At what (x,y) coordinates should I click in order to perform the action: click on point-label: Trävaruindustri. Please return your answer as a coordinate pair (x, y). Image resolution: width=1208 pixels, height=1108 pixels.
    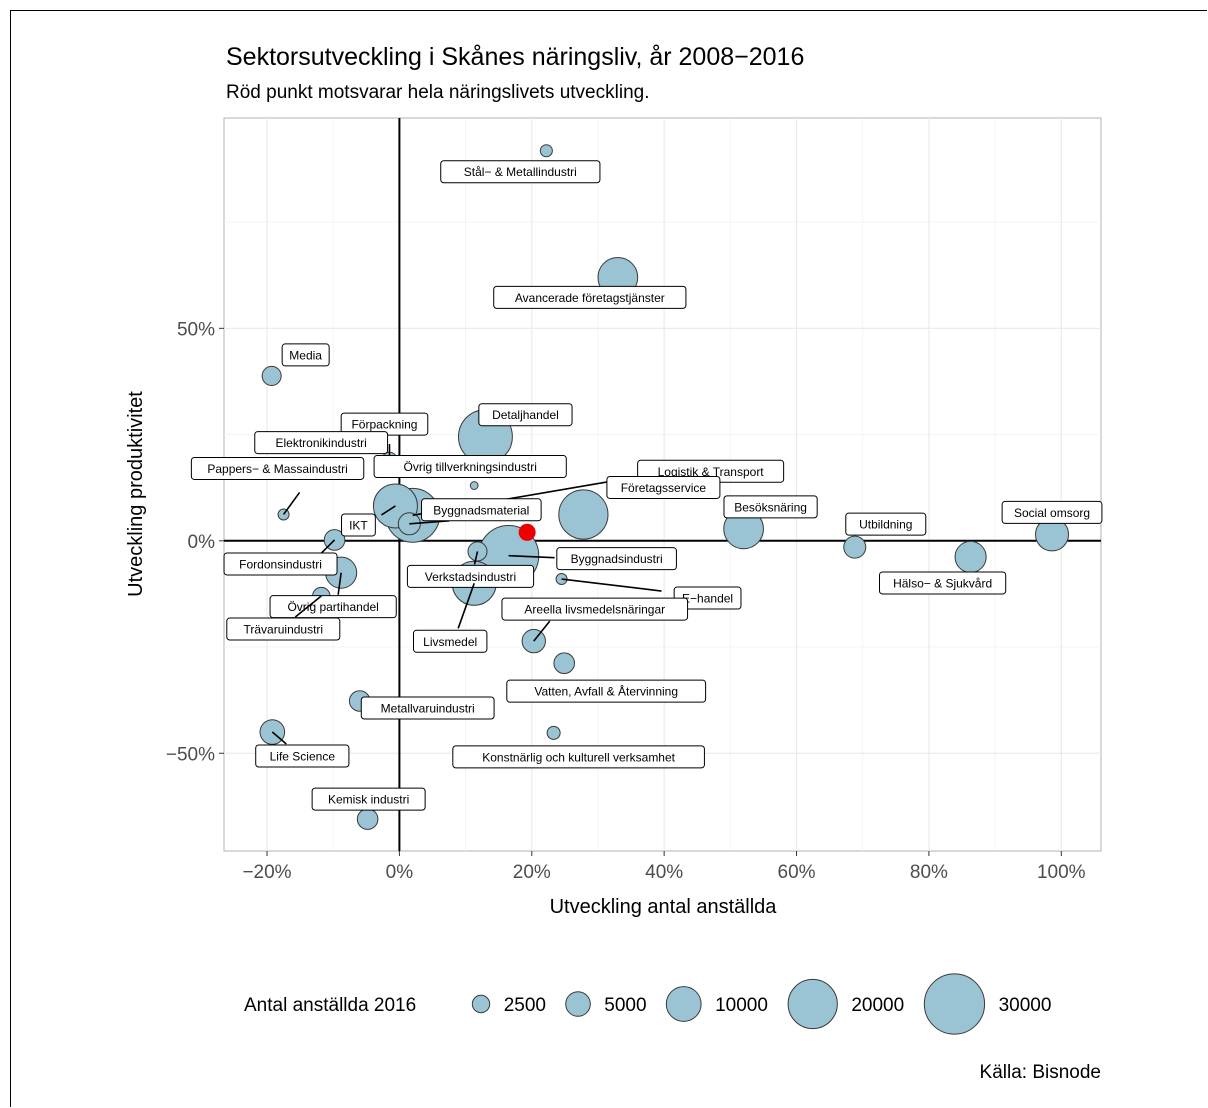
    Looking at the image, I should click on (284, 630).